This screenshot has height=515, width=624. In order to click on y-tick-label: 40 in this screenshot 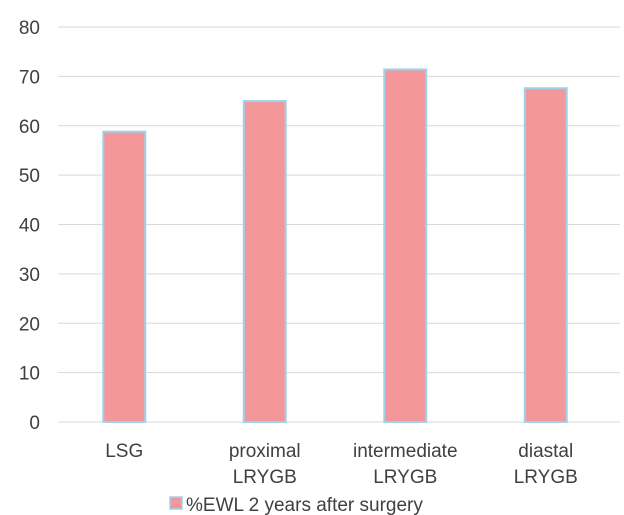, I will do `click(29, 226)`.